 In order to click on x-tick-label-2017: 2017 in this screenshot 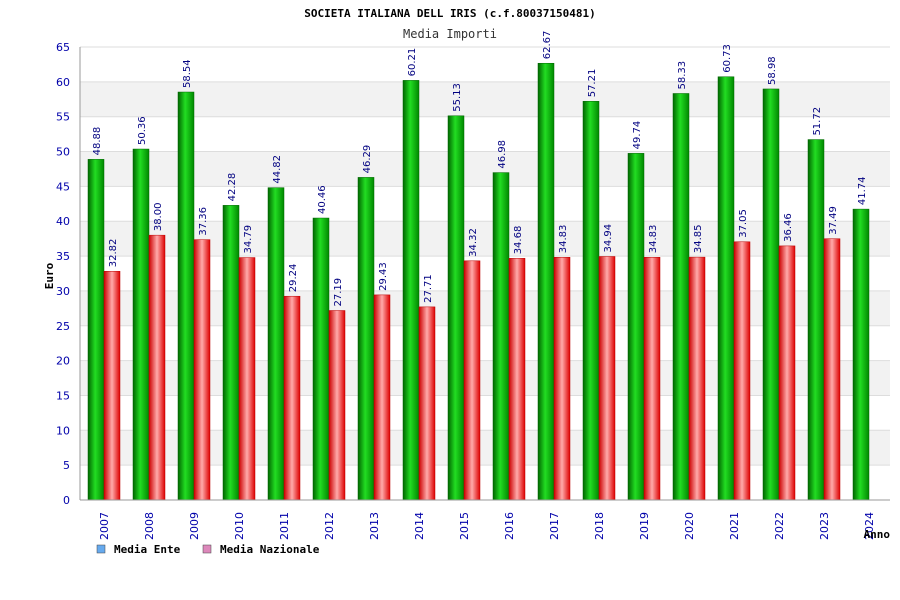, I will do `click(554, 526)`.